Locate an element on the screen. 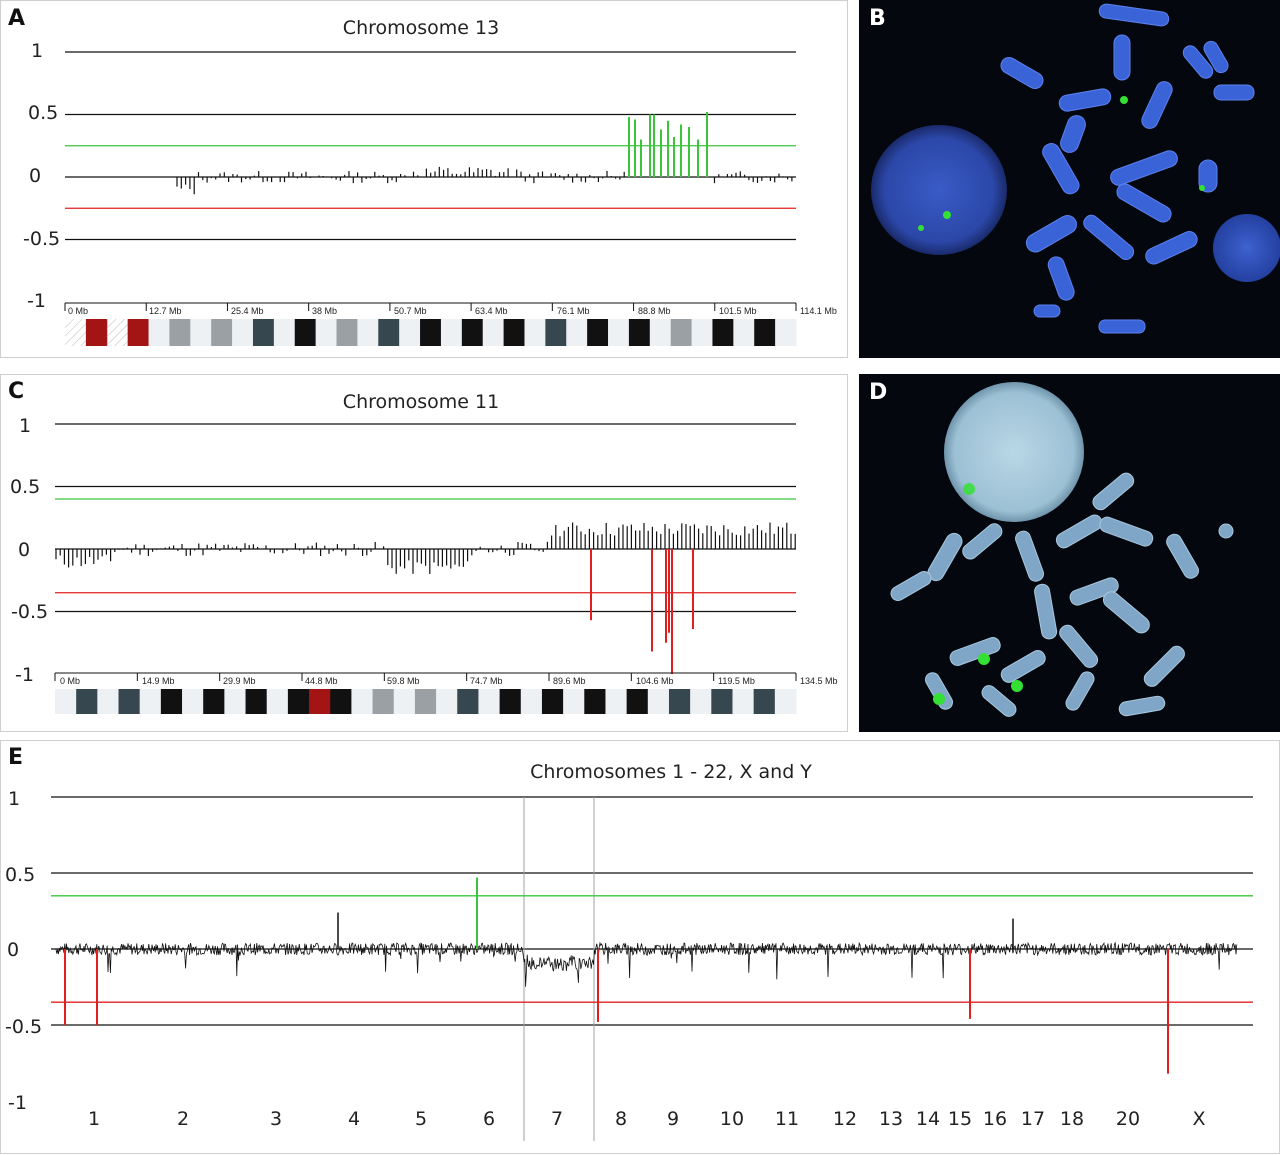  panel-letter-b: B is located at coordinates (877, 18).